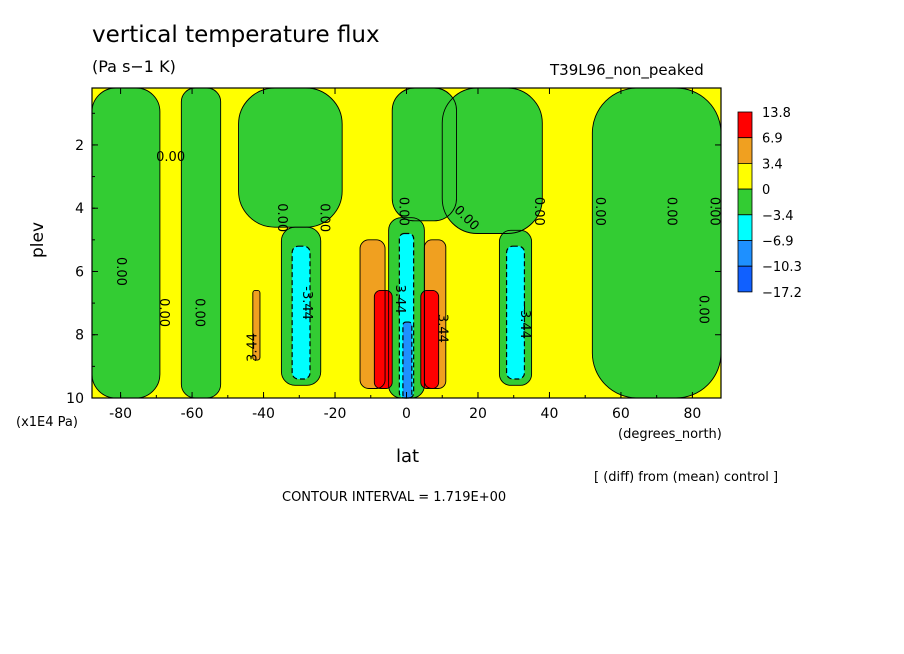 This screenshot has width=904, height=654. What do you see at coordinates (766, 190) in the screenshot?
I see `legend-level: 0` at bounding box center [766, 190].